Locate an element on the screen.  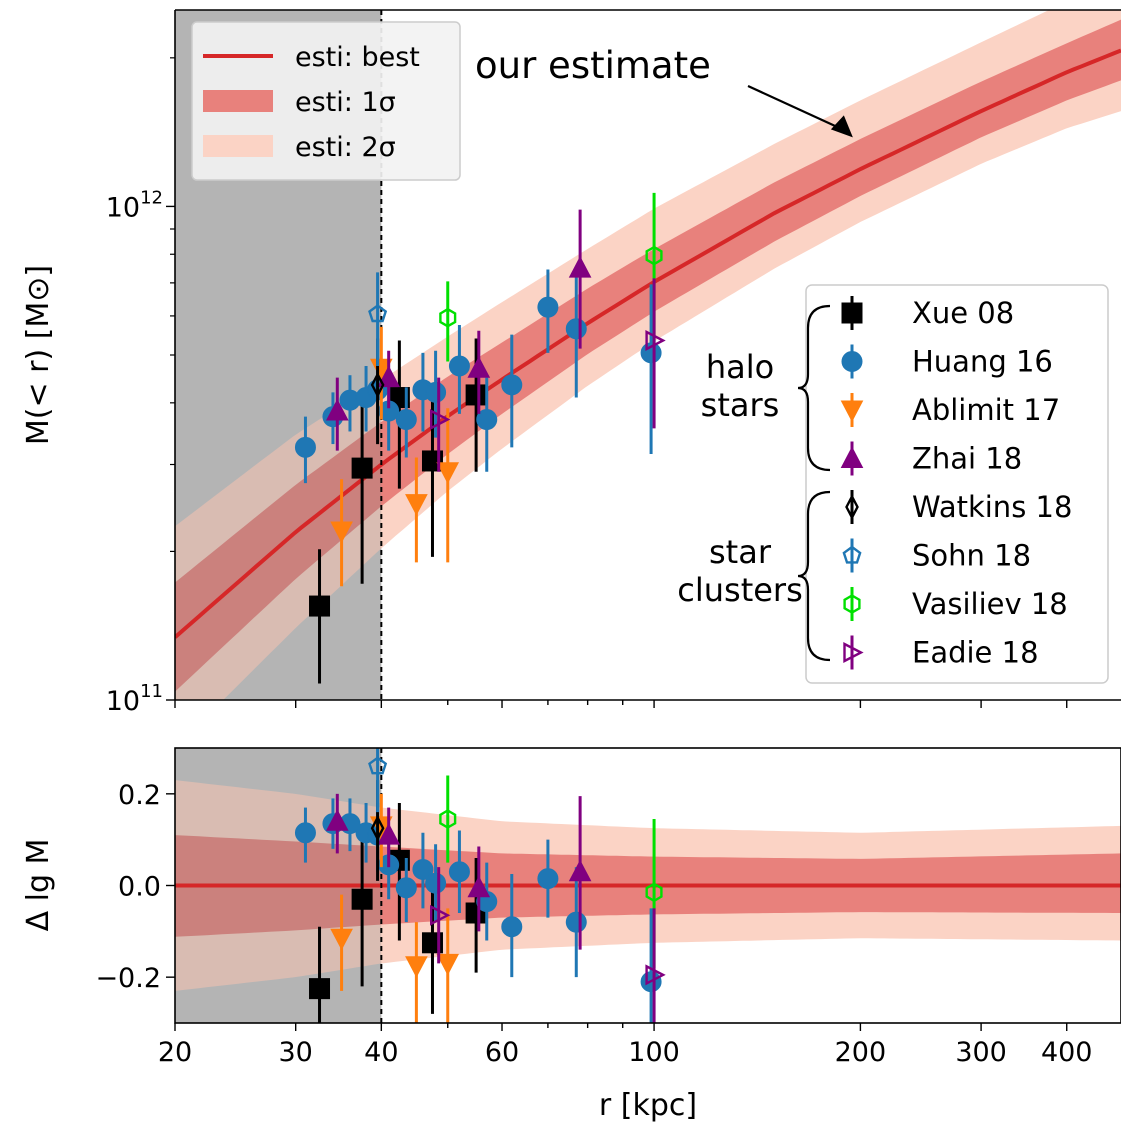
bottom-y-tick-label-0.2: 0.2 is located at coordinates (139, 795).